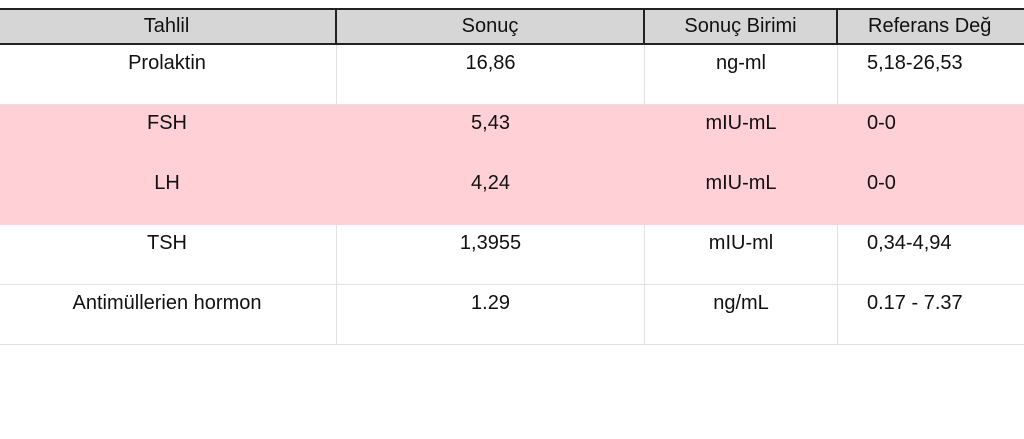 The height and width of the screenshot is (439, 1024). I want to click on header-reference: Referans Değ, so click(930, 26).